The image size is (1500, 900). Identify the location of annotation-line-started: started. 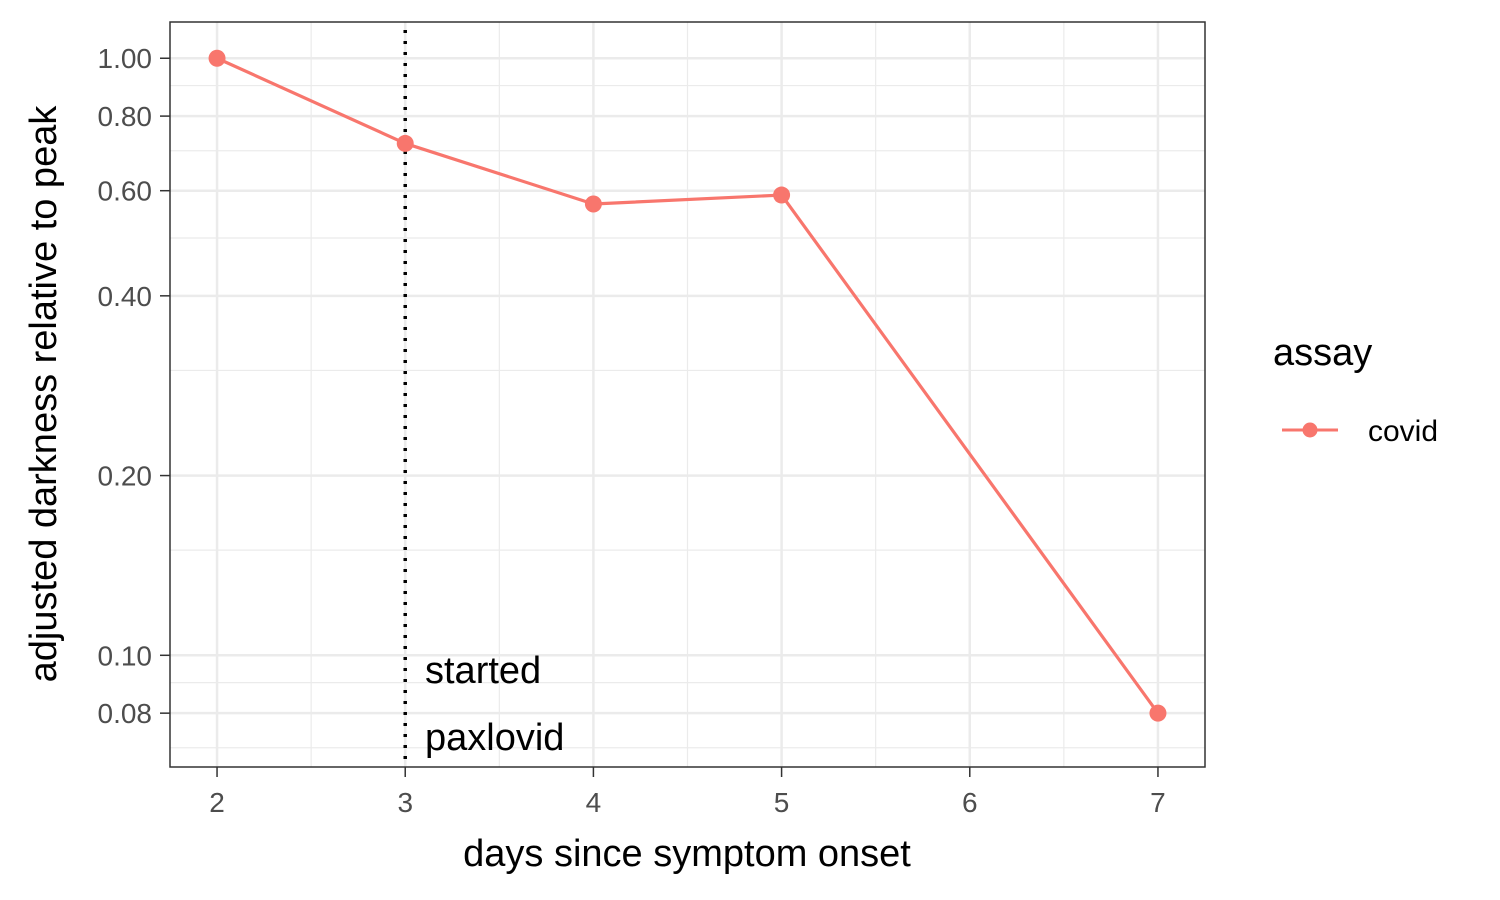
(483, 671).